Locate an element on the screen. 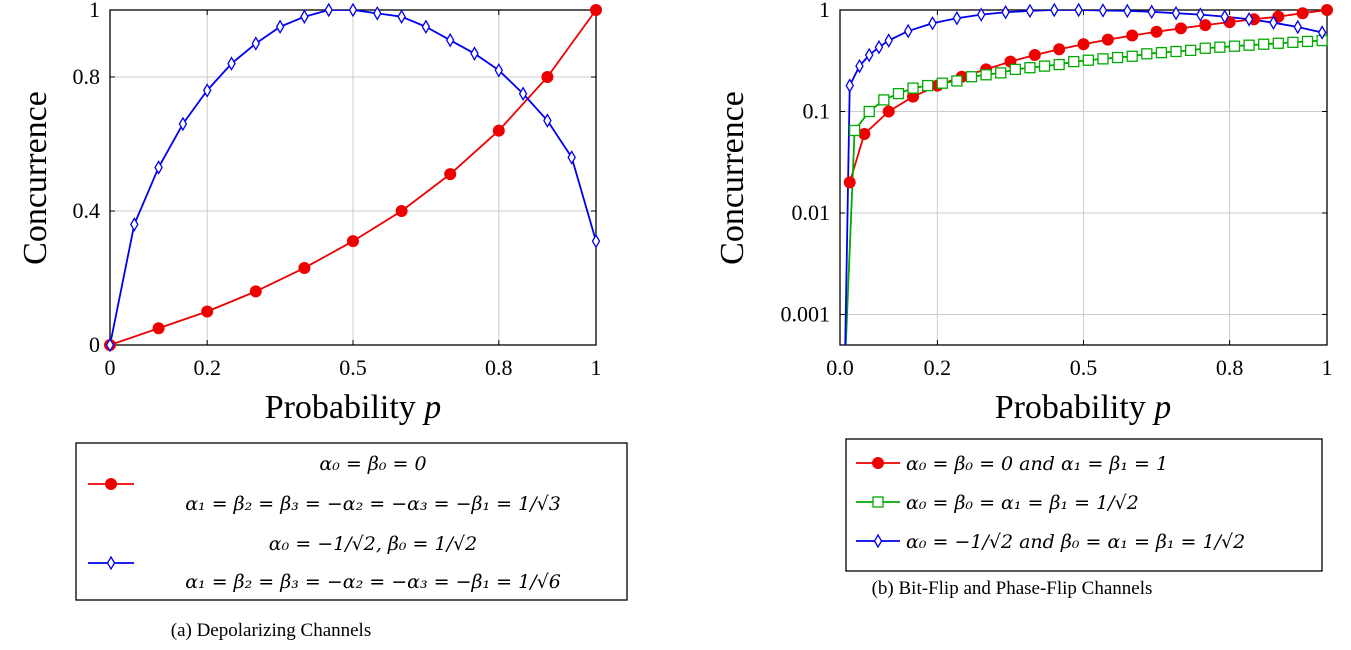 Image resolution: width=1351 pixels, height=650 pixels. legend-a-red-line2: α₁ = β₂ = β₃ = −α₂ = −α₃ = −β₁ = 1/√3 is located at coordinates (373, 504).